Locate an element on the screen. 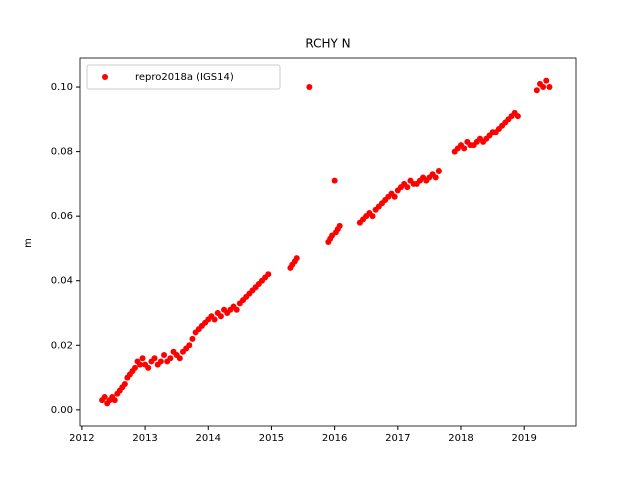  y-tick-label: 0.04 is located at coordinates (62, 281).